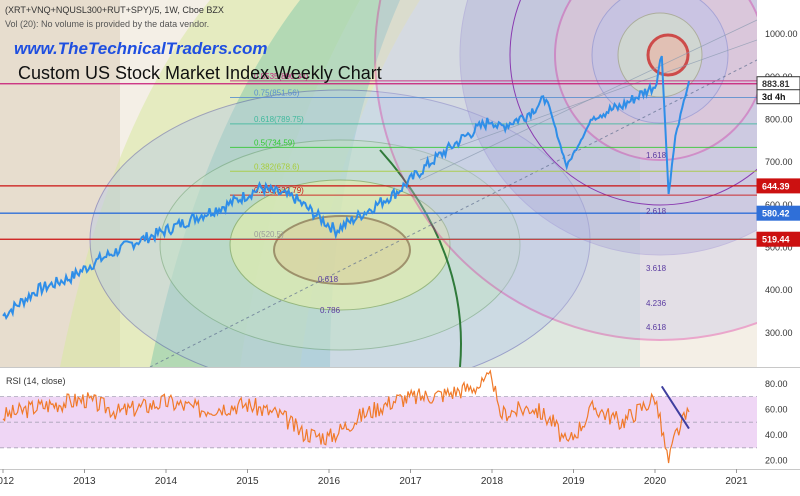 The width and height of the screenshot is (800, 496). I want to click on time-tick-label: 2020, so click(655, 481).